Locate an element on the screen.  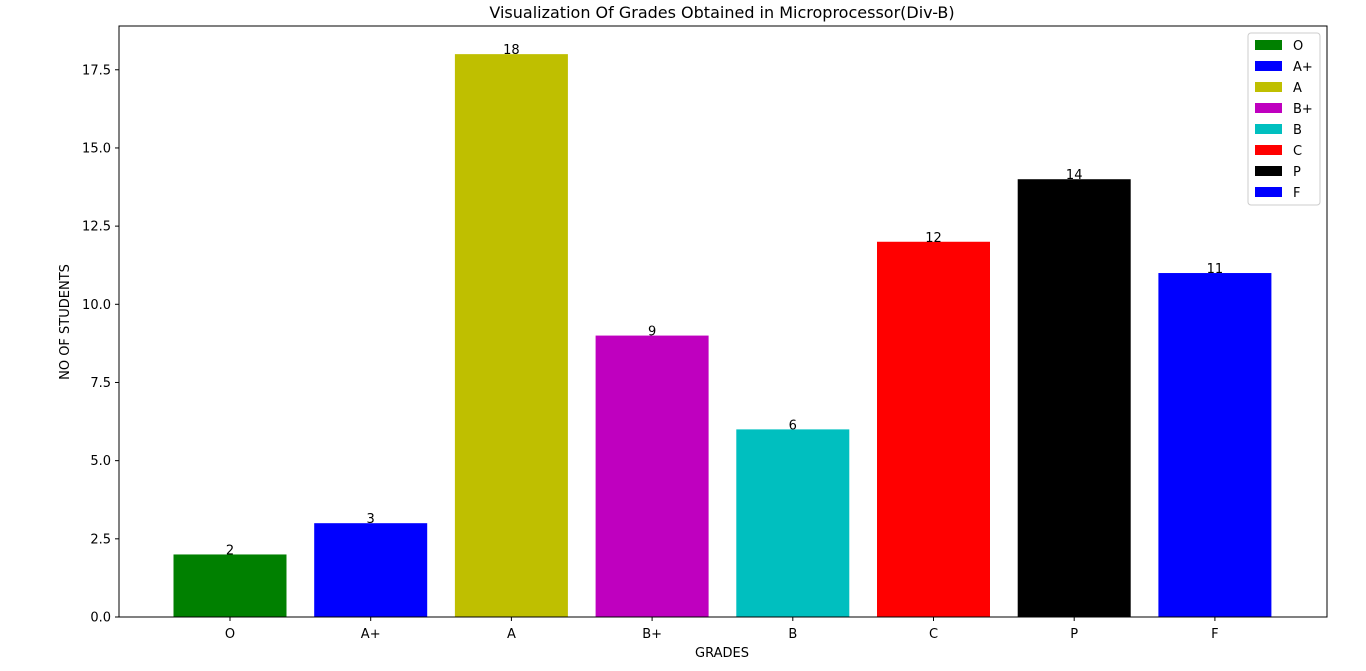
y-axis-label: NO OF STUDENTS is located at coordinates (65, 322).